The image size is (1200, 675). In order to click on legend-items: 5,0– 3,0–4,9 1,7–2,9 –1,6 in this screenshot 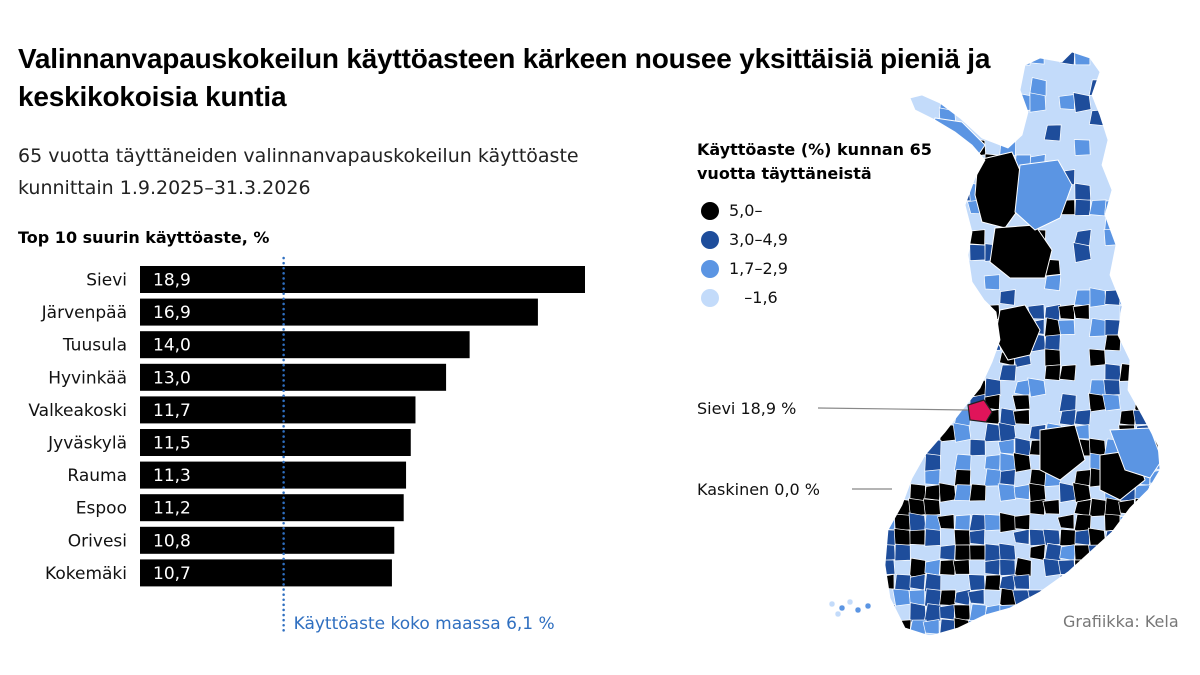, I will do `click(827, 254)`.